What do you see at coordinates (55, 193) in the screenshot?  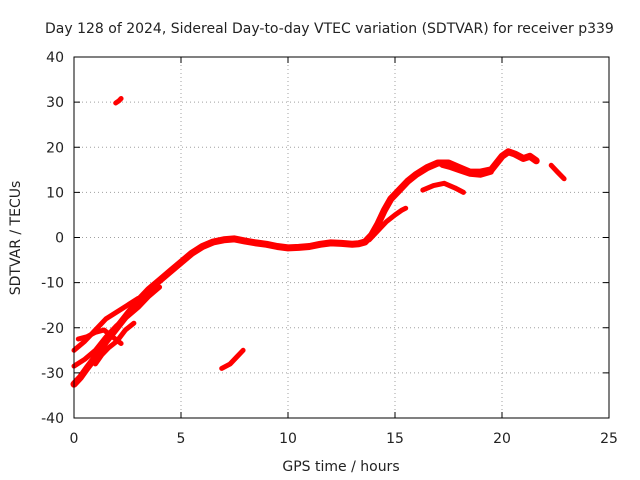 I see `y-tick-label: 10` at bounding box center [55, 193].